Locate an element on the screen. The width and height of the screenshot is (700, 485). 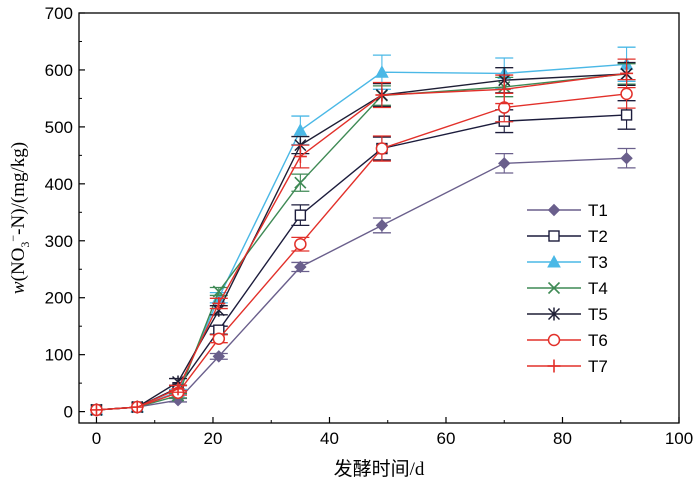
legend-label: T2 is located at coordinates (598, 236).